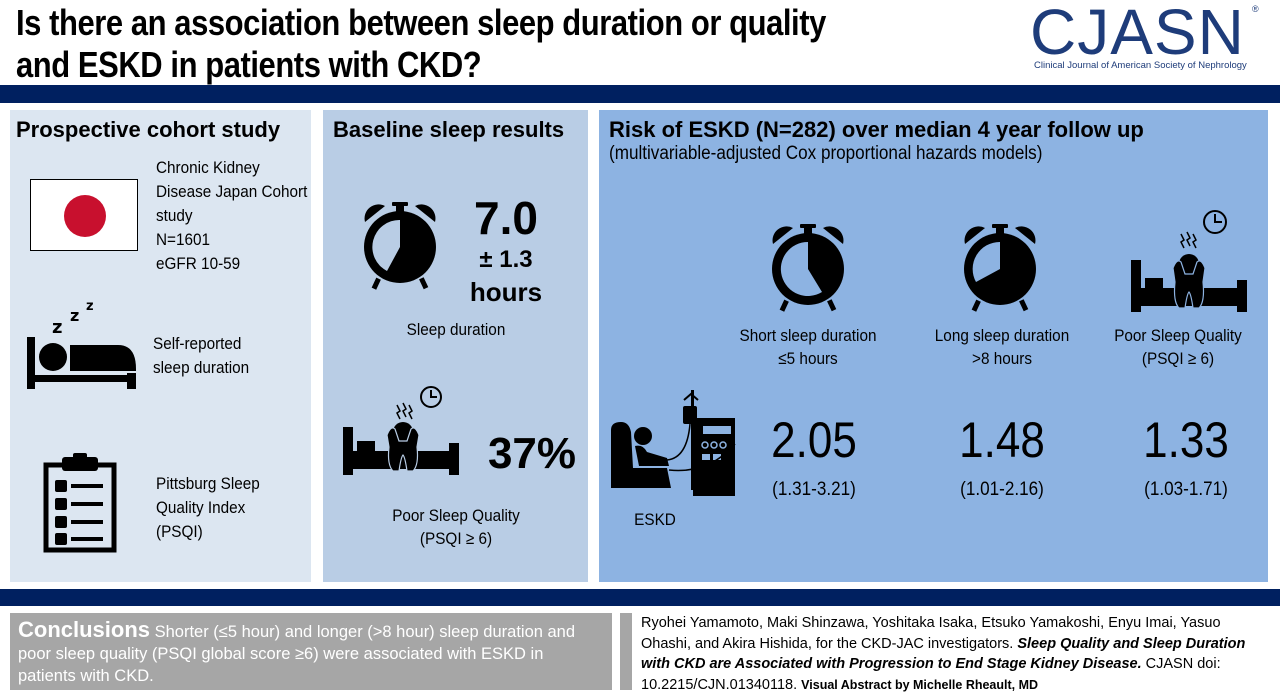  What do you see at coordinates (197, 343) in the screenshot?
I see `method-line: Self-reported` at bounding box center [197, 343].